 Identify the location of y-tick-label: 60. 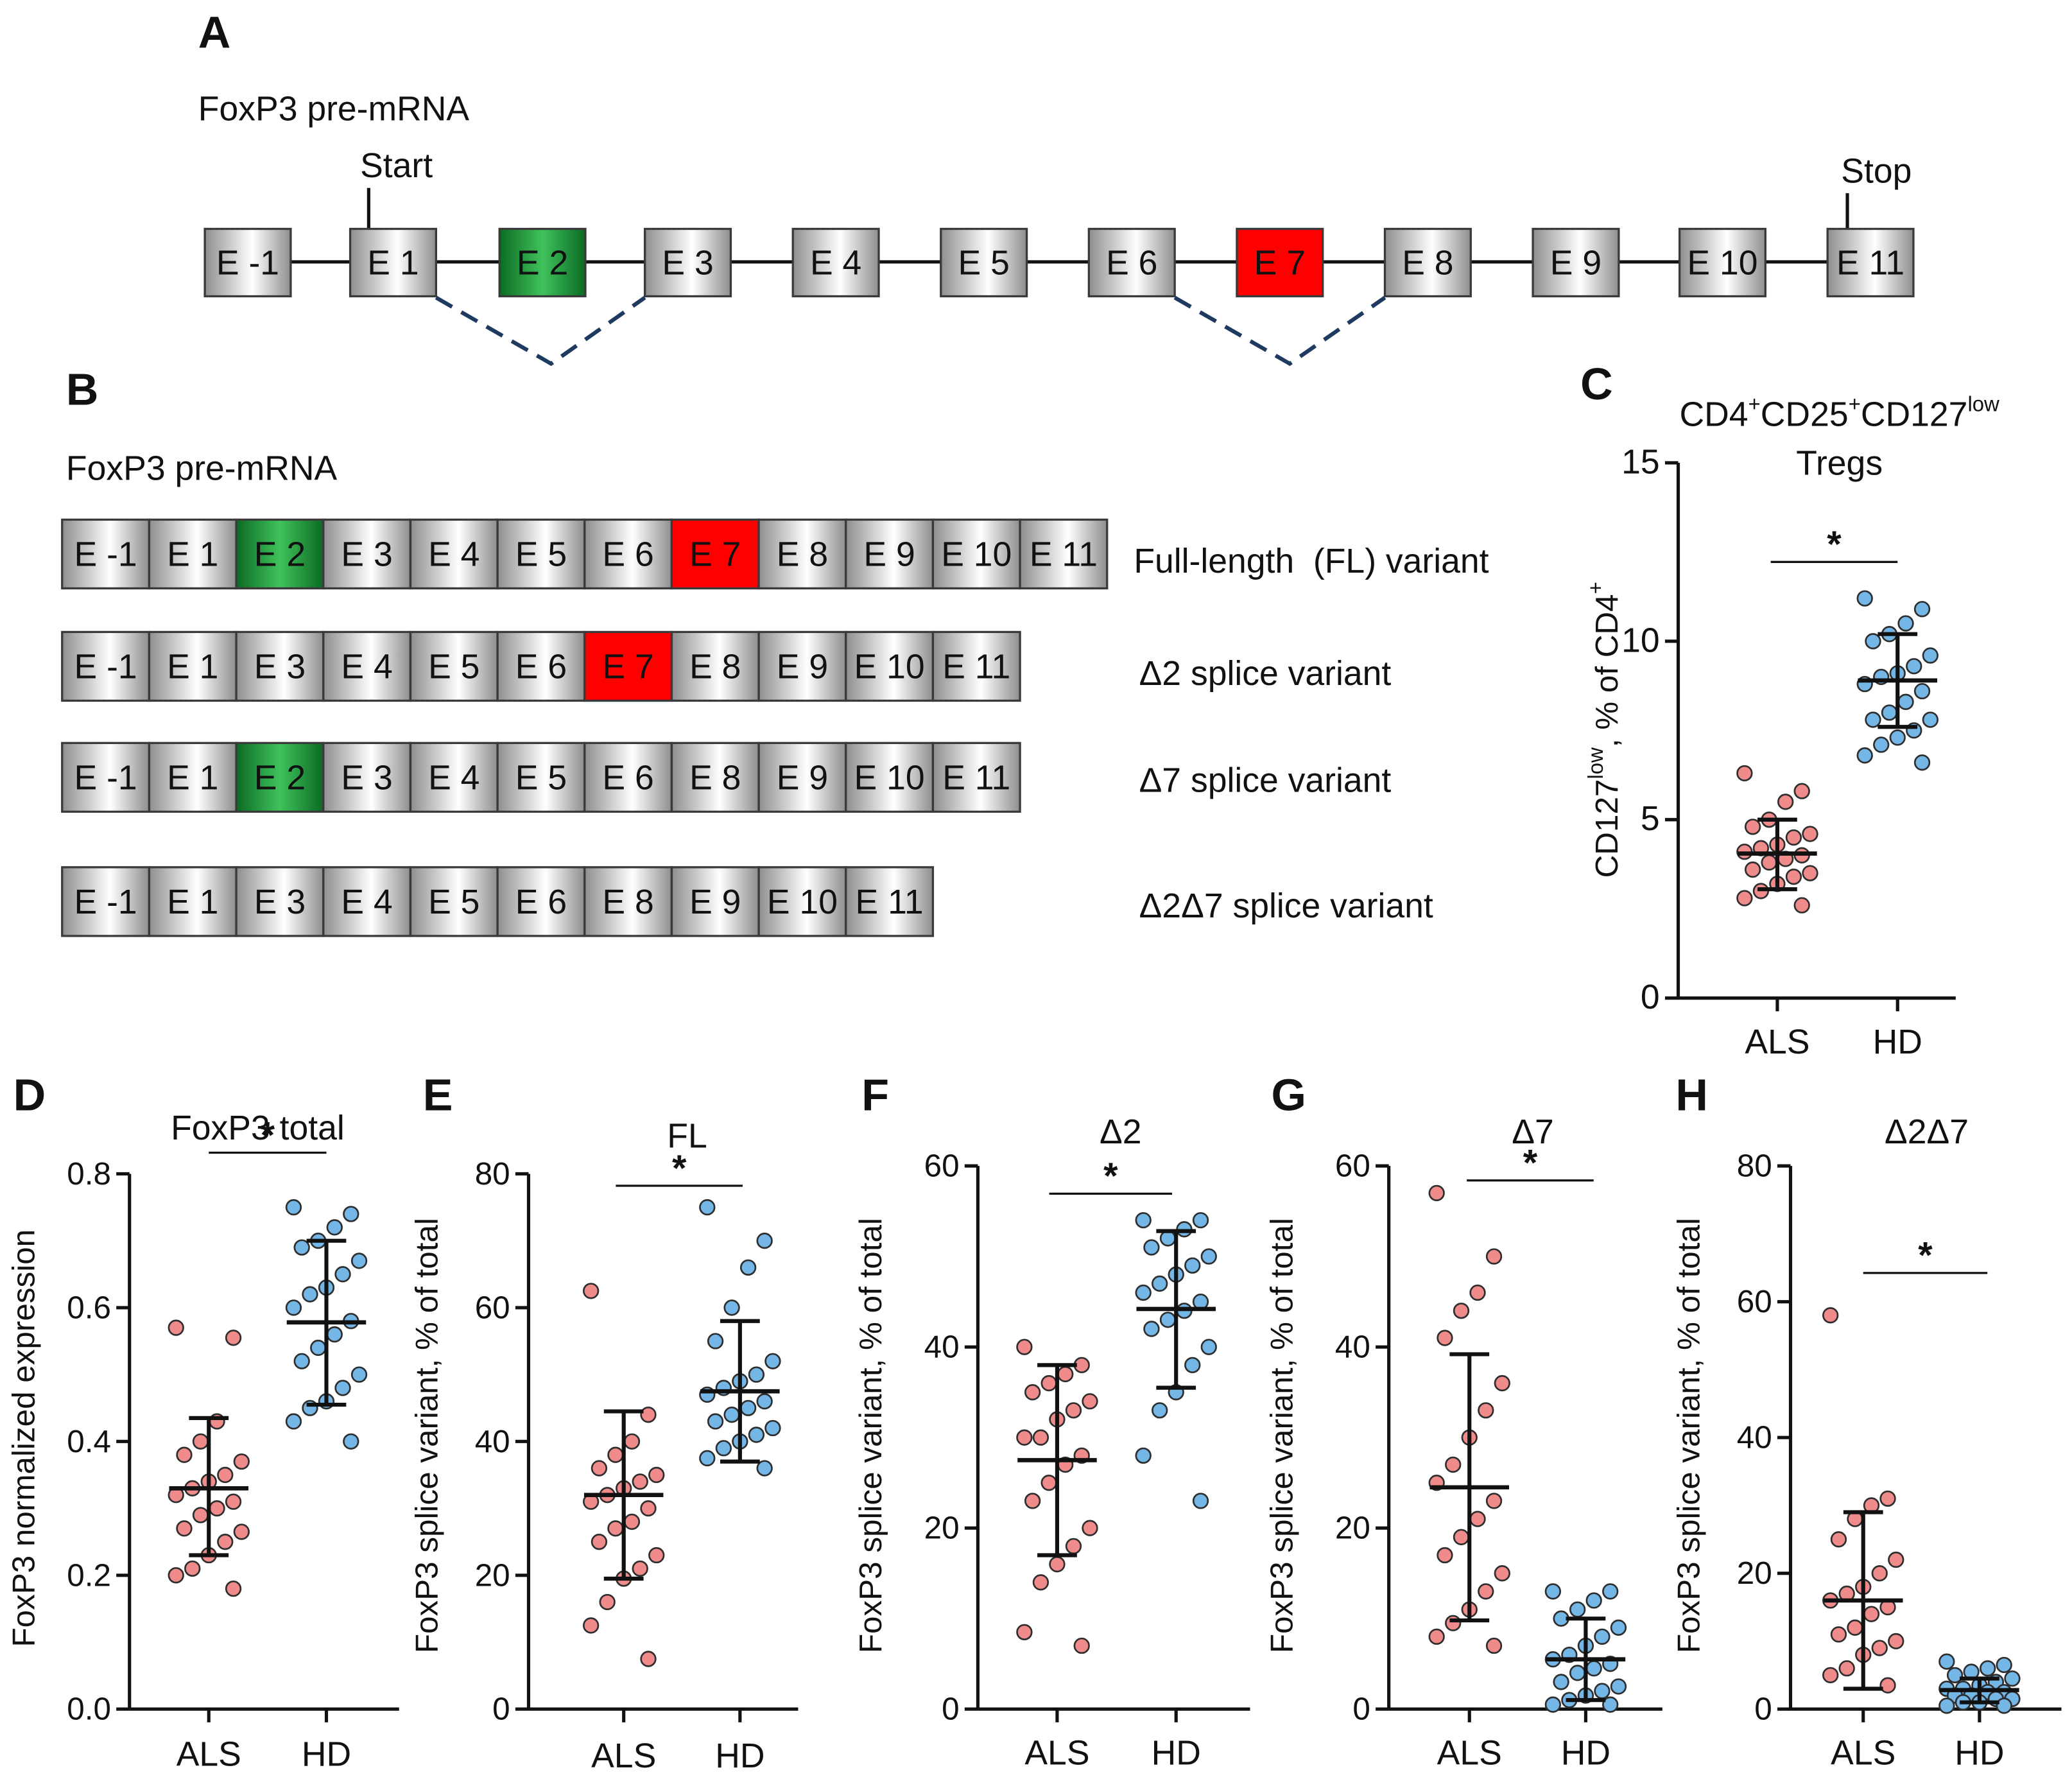
(1353, 1166).